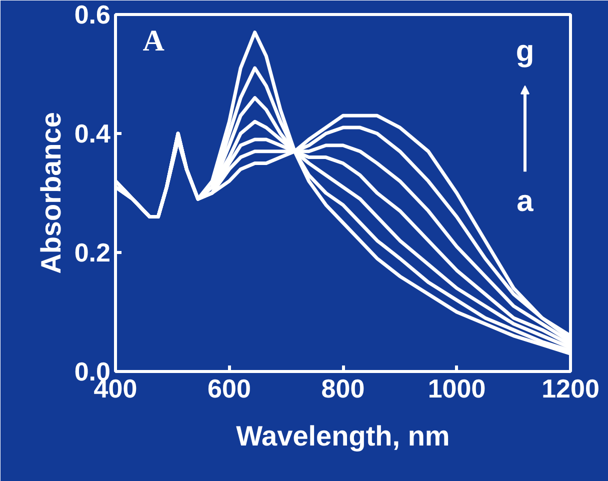  What do you see at coordinates (571, 389) in the screenshot?
I see `x-tick-label: 1200` at bounding box center [571, 389].